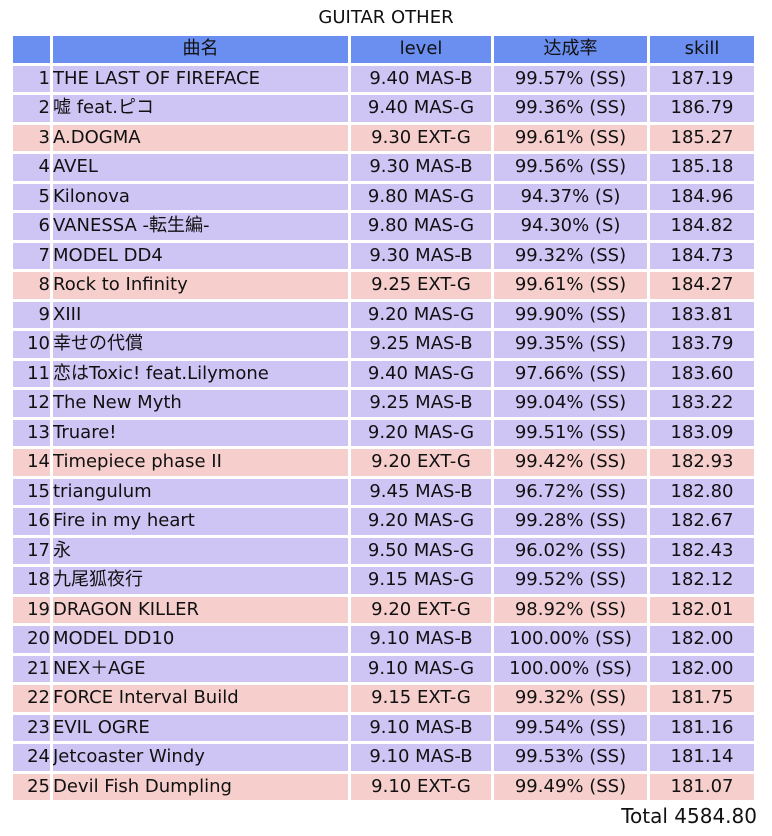 The height and width of the screenshot is (836, 772). What do you see at coordinates (570, 550) in the screenshot?
I see `achievement-rate-cell: 96.02% (SS)` at bounding box center [570, 550].